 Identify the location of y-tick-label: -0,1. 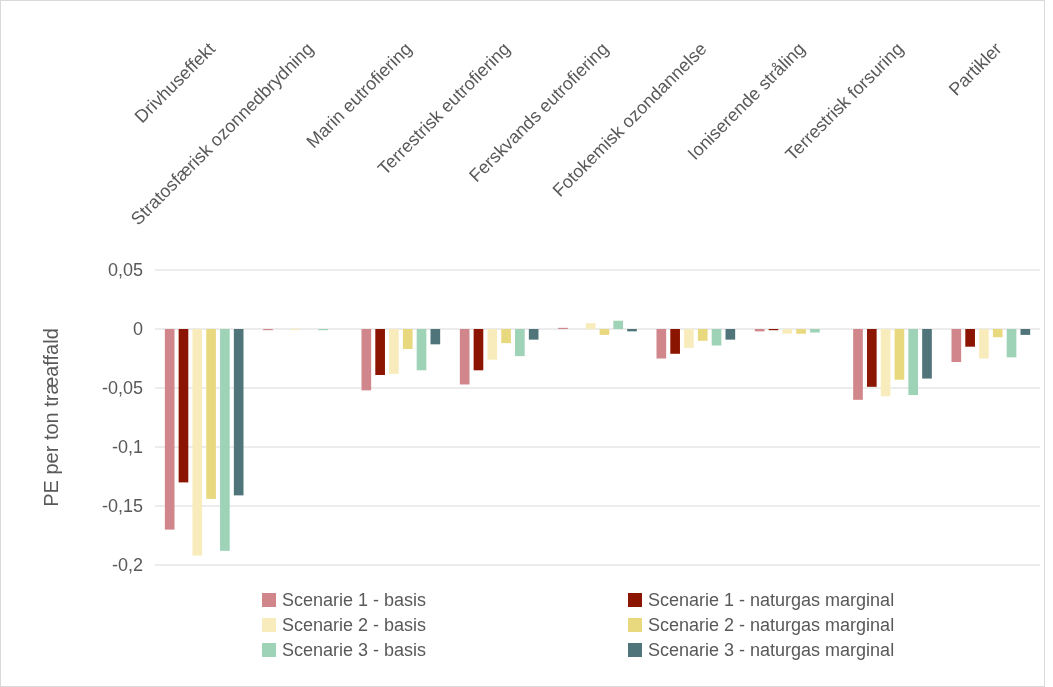
(127, 447).